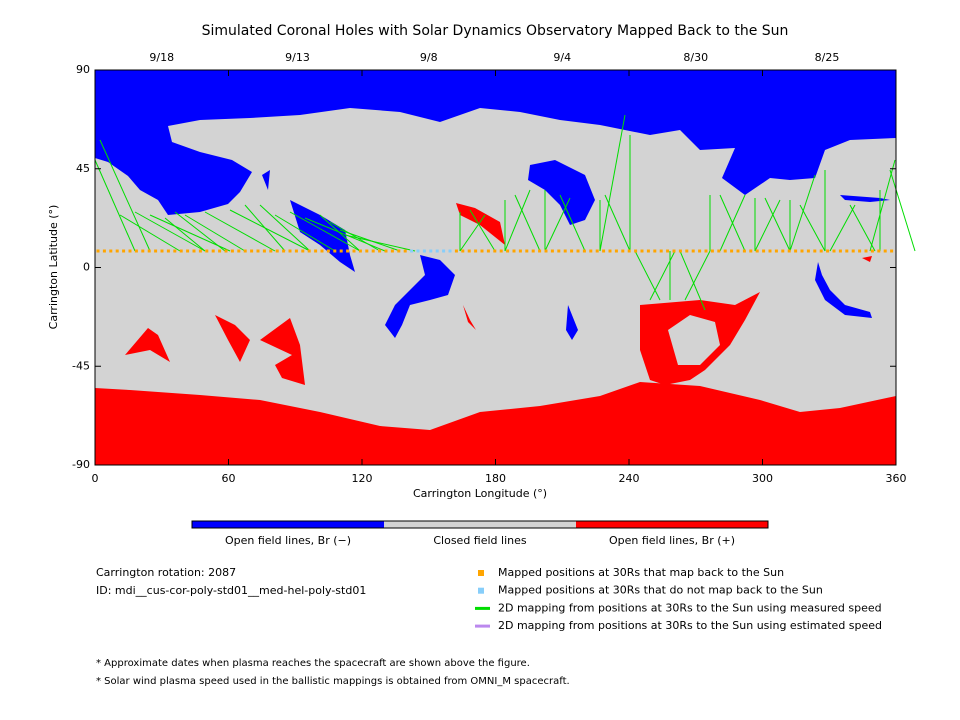 This screenshot has width=960, height=720. What do you see at coordinates (166, 572) in the screenshot?
I see `info-text: Carrington rotation: 2087` at bounding box center [166, 572].